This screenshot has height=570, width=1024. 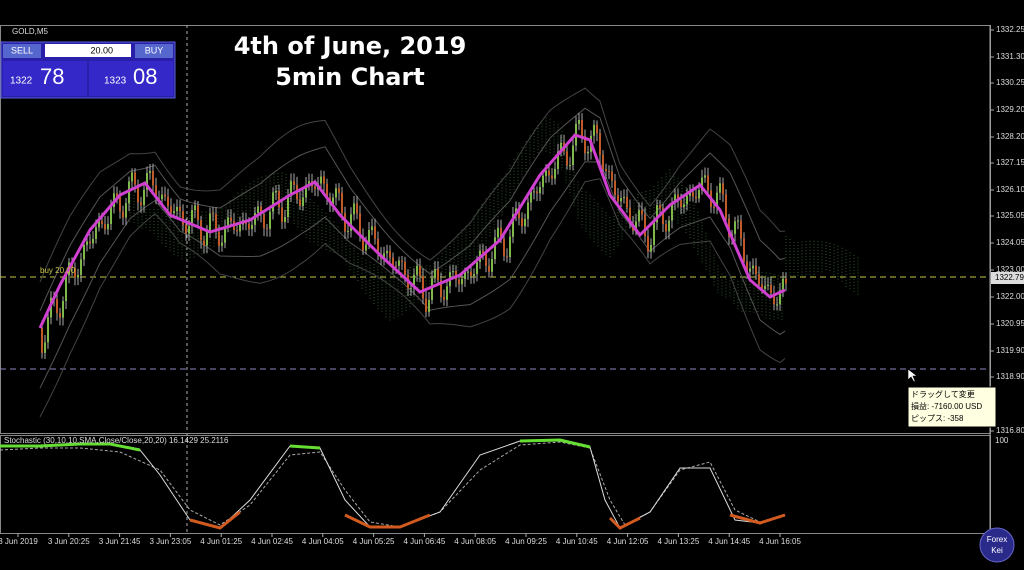 I want to click on tooltip-line: ドラッグして変更, so click(x=943, y=394).